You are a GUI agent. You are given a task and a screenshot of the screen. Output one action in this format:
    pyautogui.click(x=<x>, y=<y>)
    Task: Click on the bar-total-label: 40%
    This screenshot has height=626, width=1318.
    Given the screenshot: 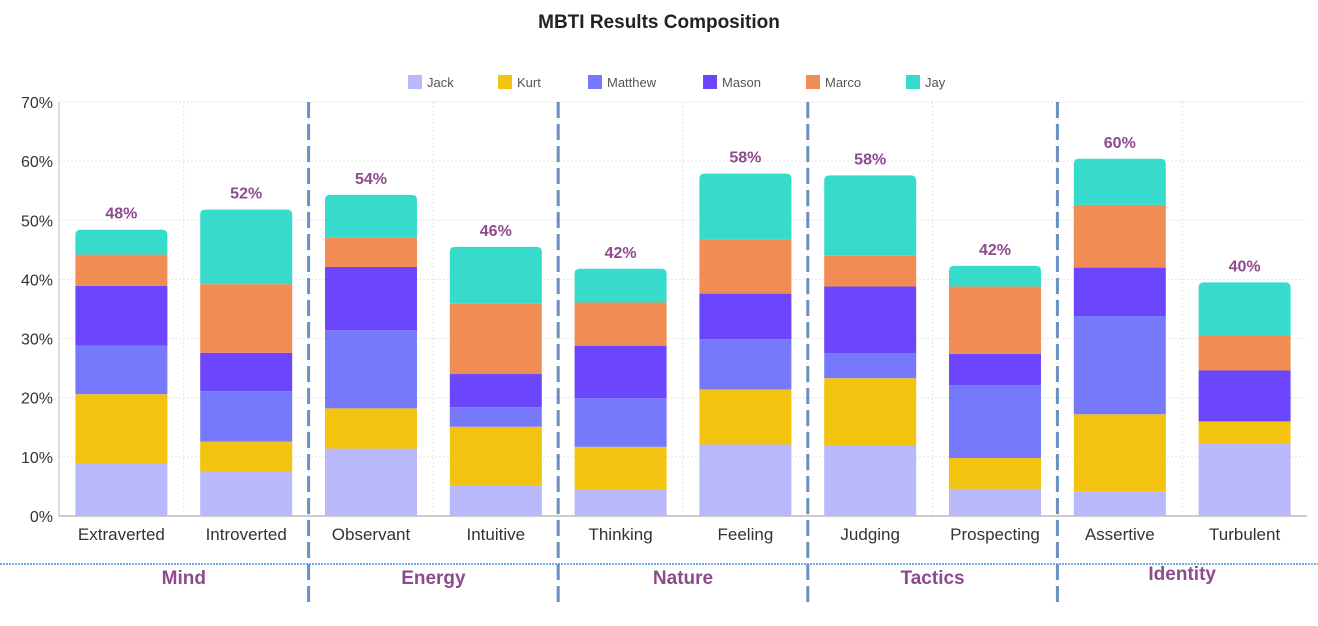 What is the action you would take?
    pyautogui.click(x=1245, y=266)
    